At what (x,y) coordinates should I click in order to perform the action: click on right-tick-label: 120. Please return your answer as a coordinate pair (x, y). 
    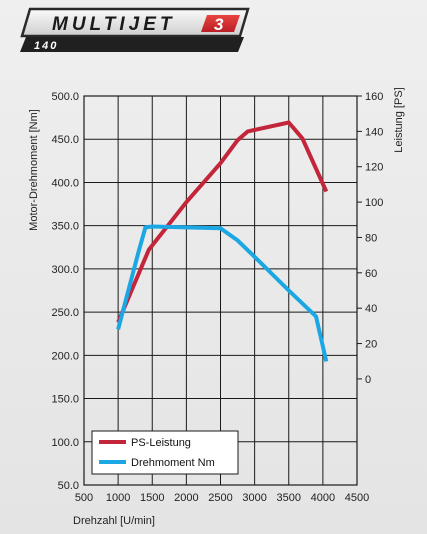
    Looking at the image, I should click on (374, 168).